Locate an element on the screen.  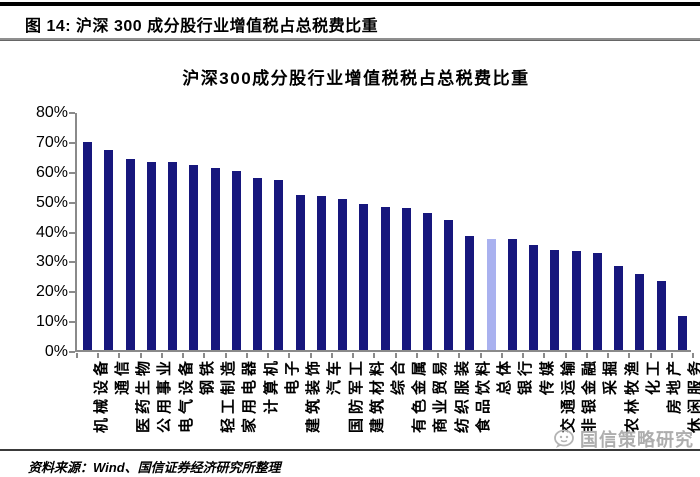
x-tick-label: 食品饮料 is located at coordinates (483, 395).